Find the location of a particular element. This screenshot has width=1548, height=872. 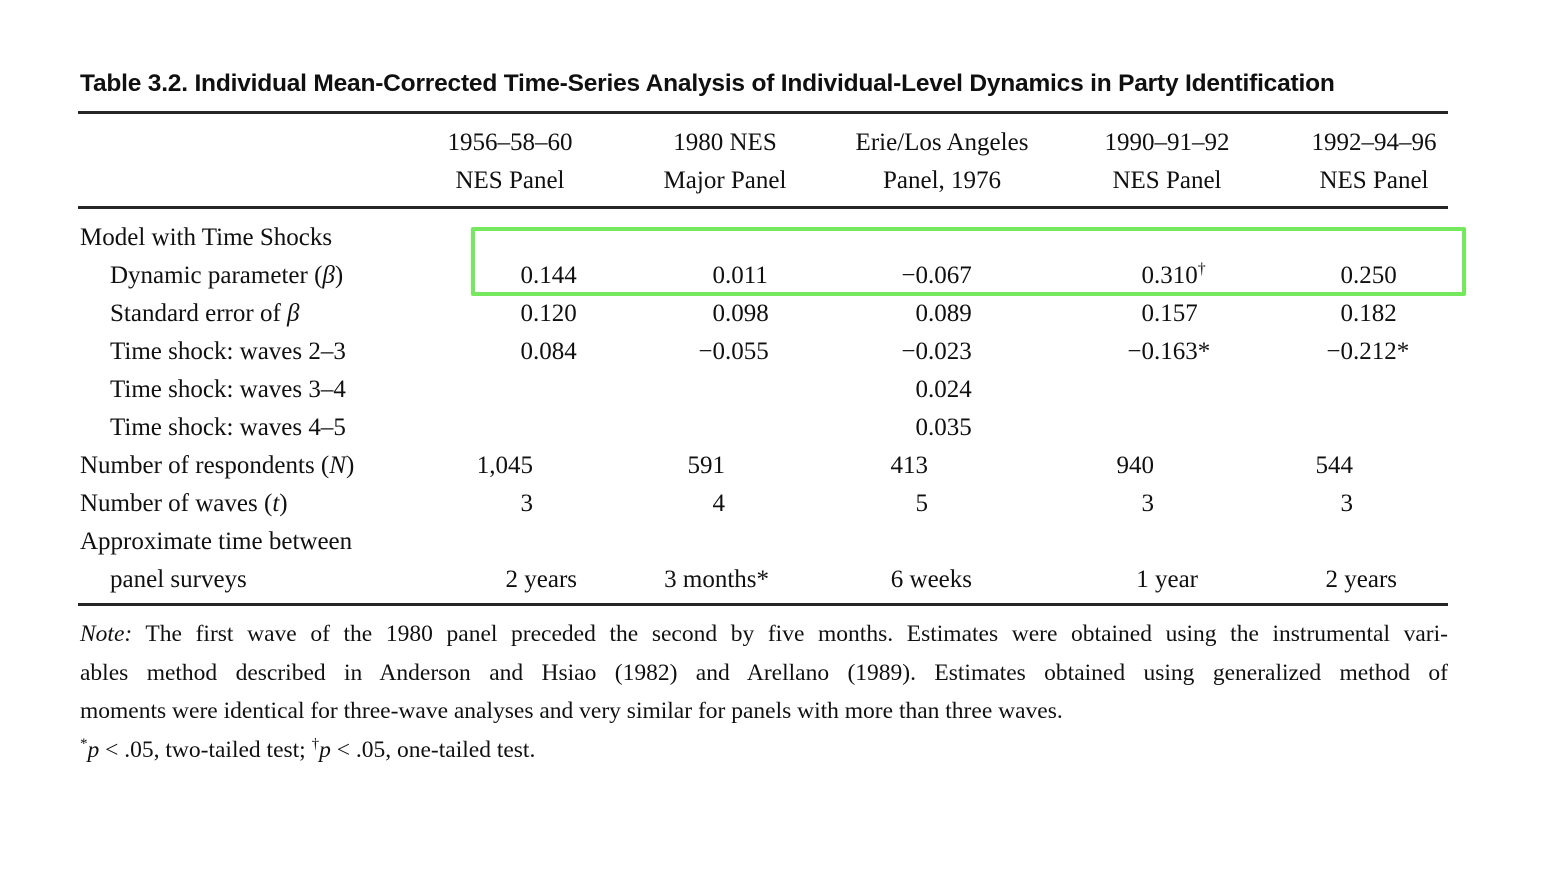

cell-fraction: .055 is located at coordinates (747, 351).